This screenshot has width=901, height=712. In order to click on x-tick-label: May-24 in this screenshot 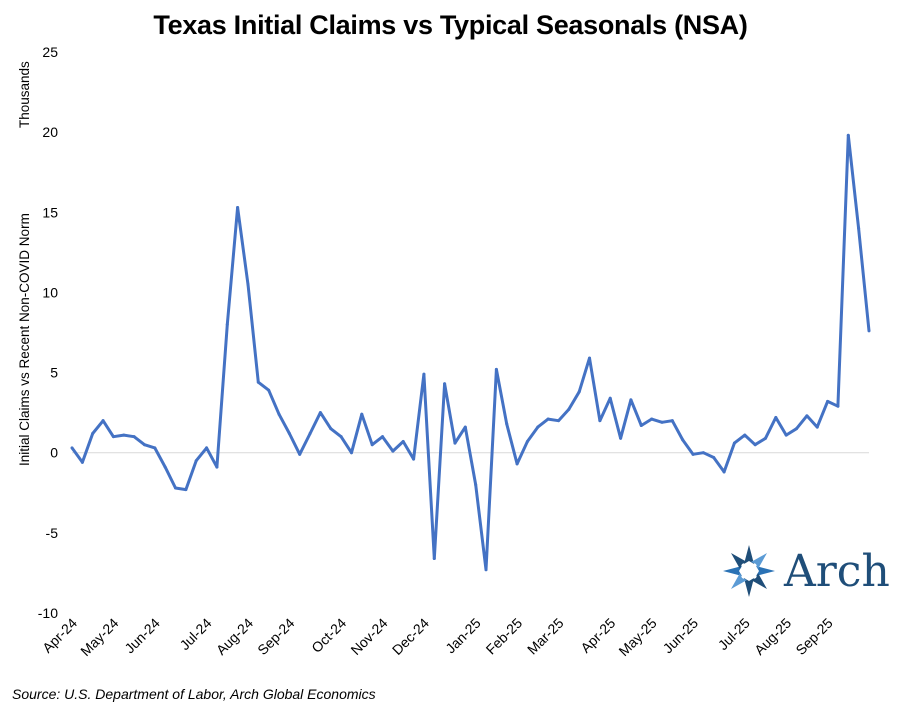, I will do `click(99, 637)`.